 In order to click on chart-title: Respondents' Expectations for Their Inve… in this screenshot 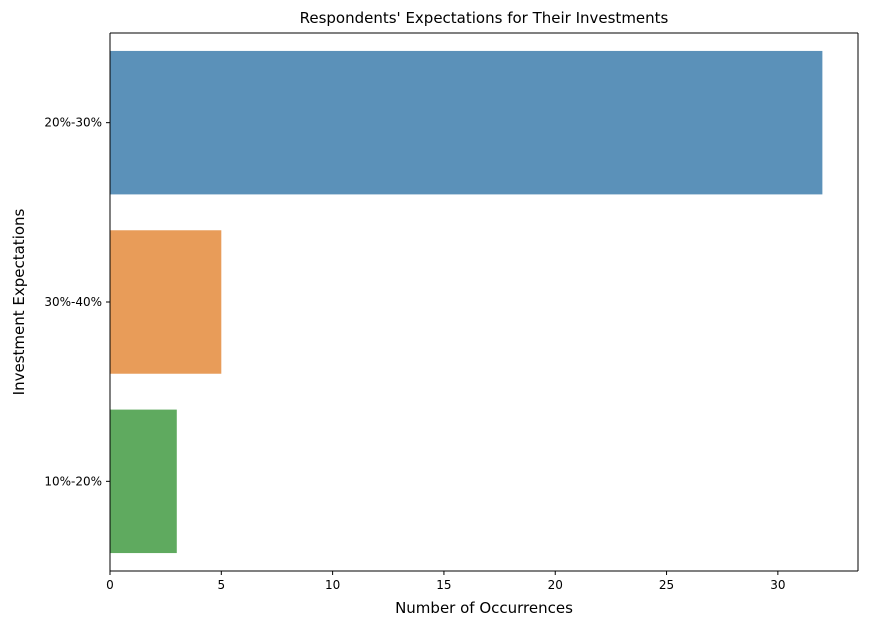, I will do `click(484, 18)`.